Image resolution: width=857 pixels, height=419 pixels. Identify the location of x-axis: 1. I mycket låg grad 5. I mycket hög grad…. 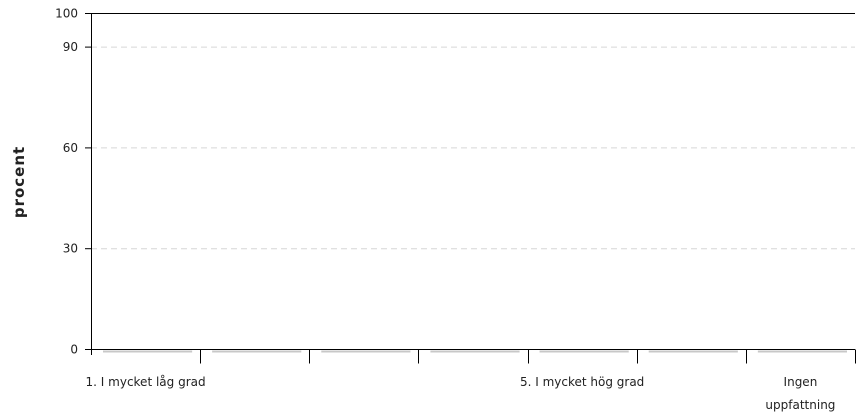
(471, 380).